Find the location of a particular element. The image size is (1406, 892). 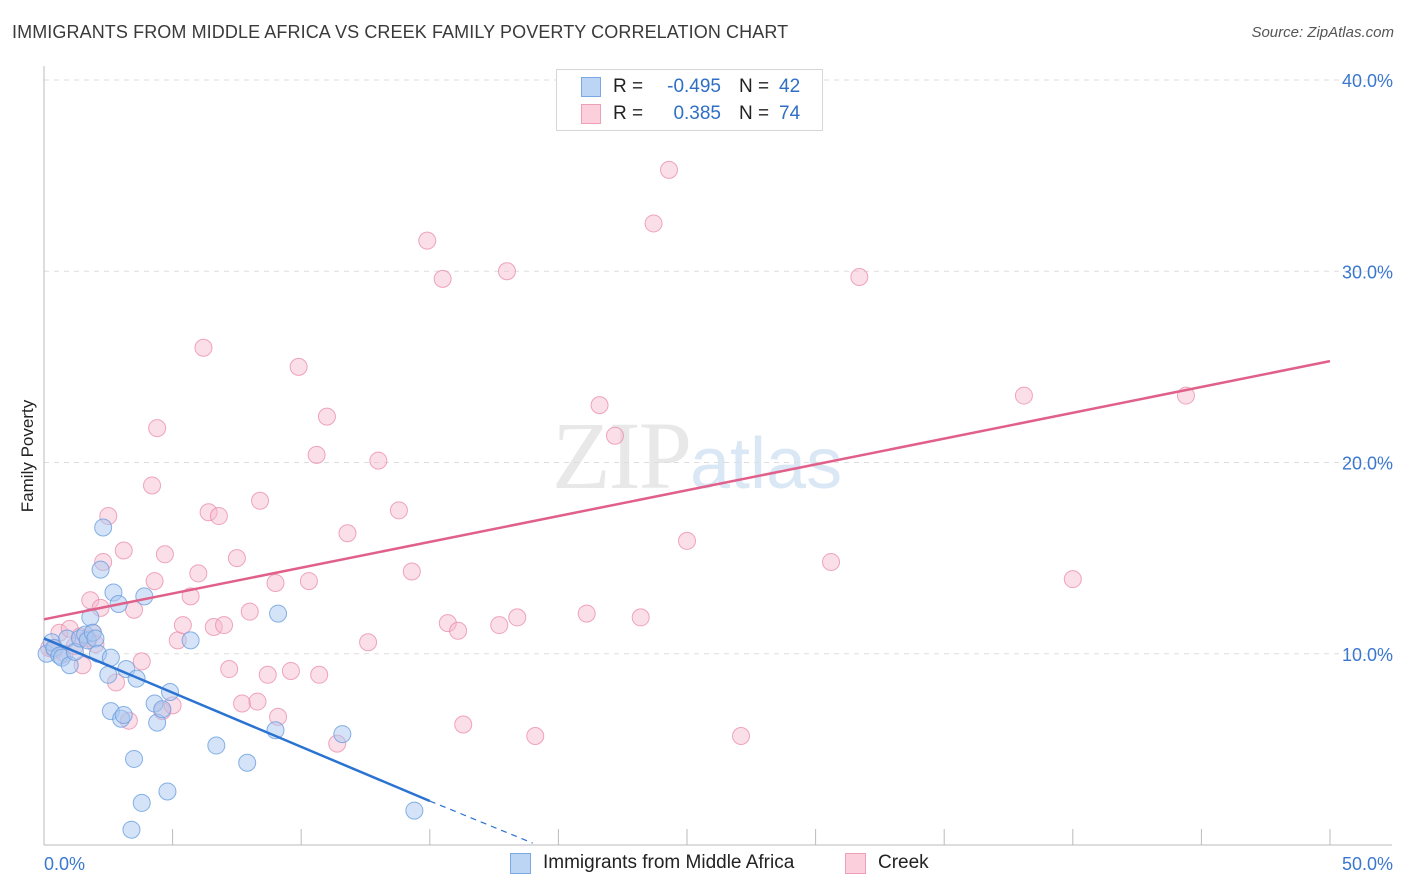

legend-n-value: 42 is located at coordinates (790, 86).